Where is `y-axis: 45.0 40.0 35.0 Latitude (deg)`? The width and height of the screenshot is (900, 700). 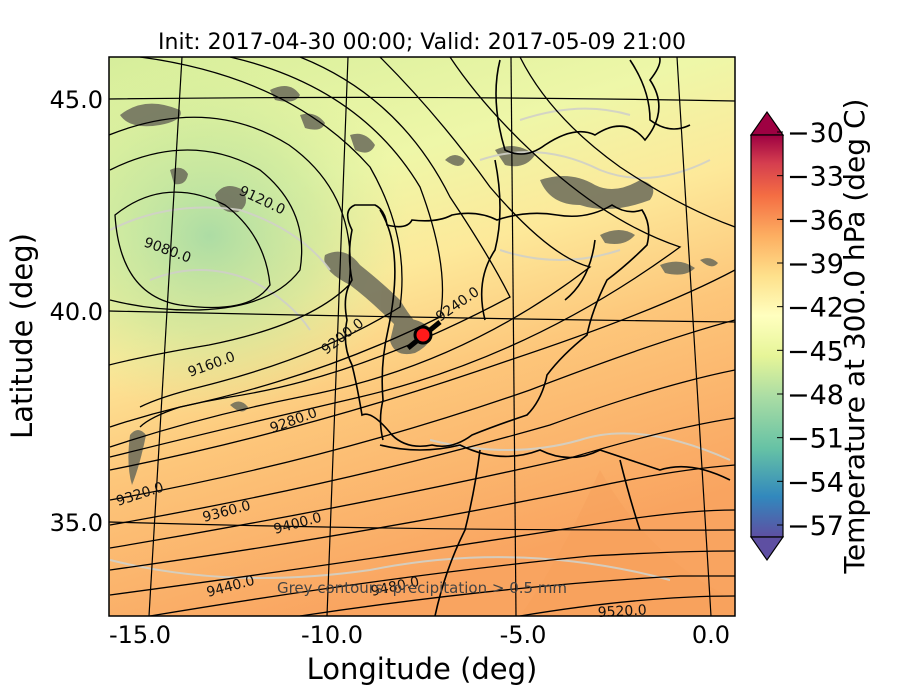
y-axis: 45.0 40.0 35.0 Latitude (deg) is located at coordinates (54, 311).